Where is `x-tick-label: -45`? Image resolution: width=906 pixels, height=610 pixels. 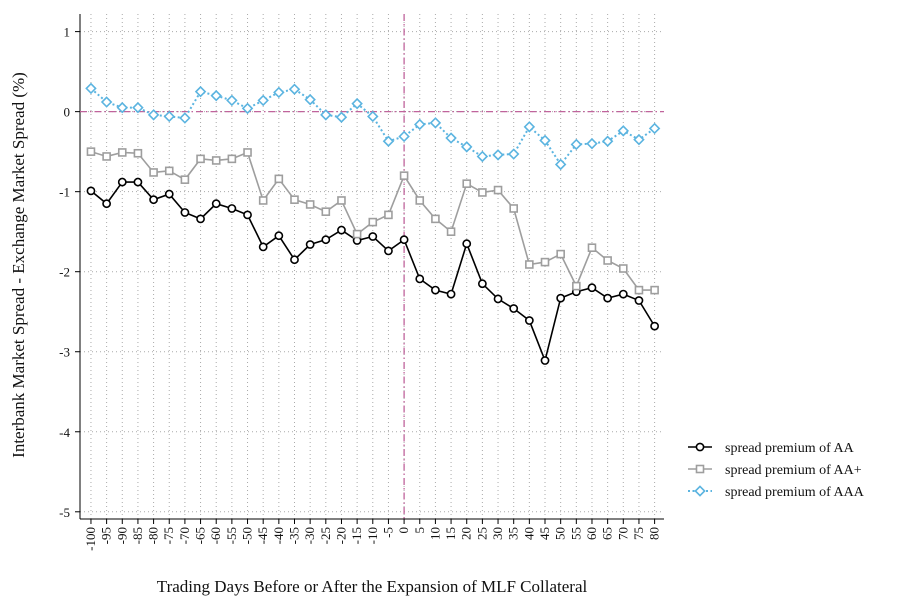 x-tick-label: -45 is located at coordinates (262, 535).